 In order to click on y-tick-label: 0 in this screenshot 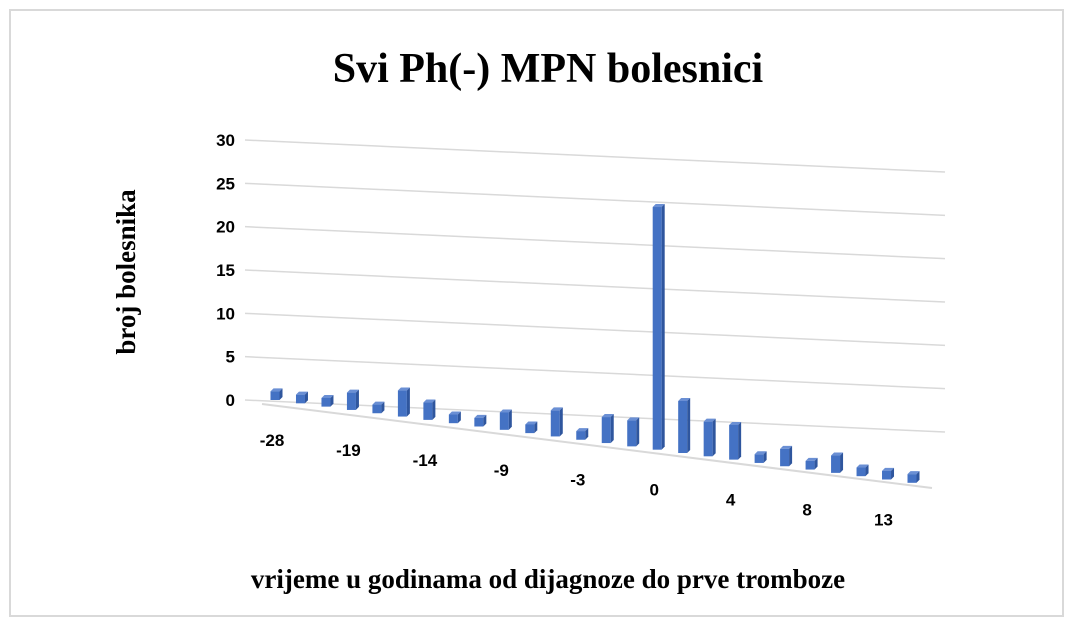, I will do `click(230, 400)`.